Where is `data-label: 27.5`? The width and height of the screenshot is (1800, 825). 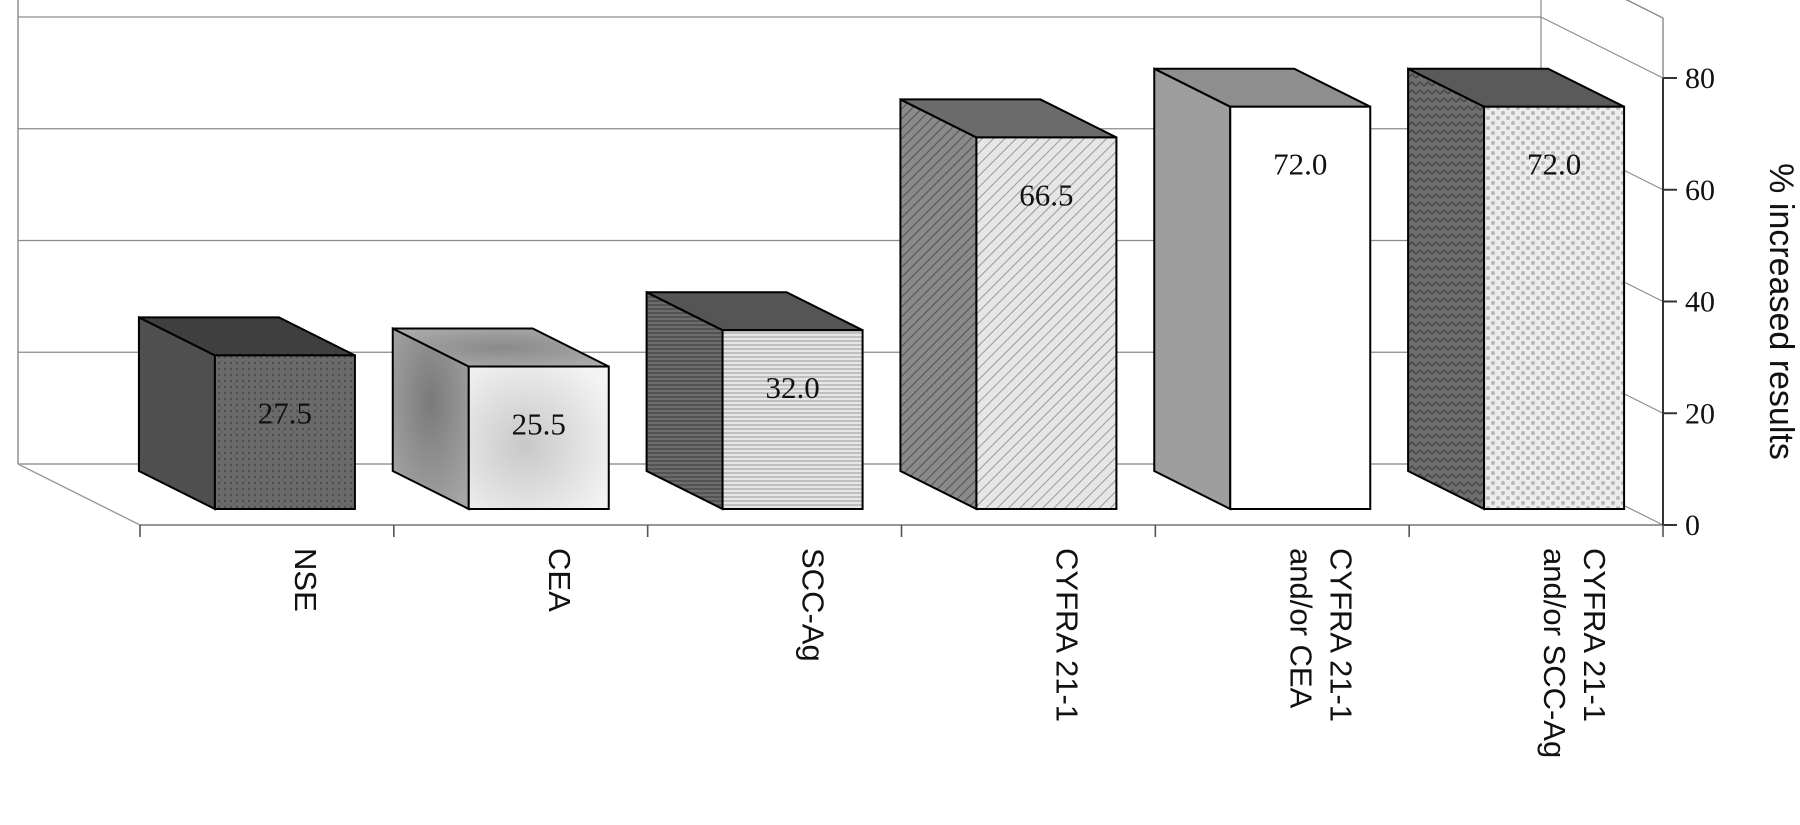
data-label: 27.5 is located at coordinates (285, 412).